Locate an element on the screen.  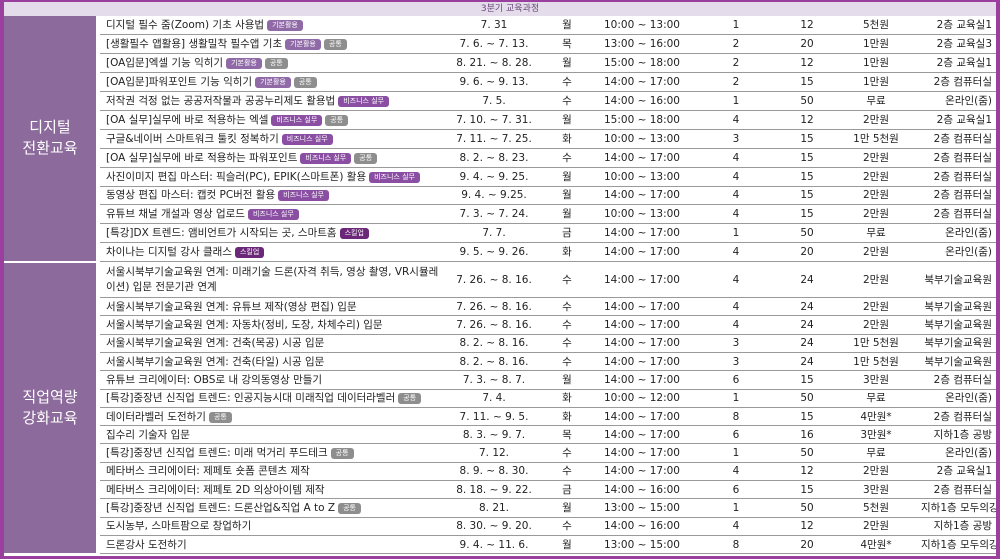
course-title-cell: [특강]중장년 신직업 트렌드: 인공지능시대 미래직업 데이터라벨러 공통 is located at coordinates (272, 398).